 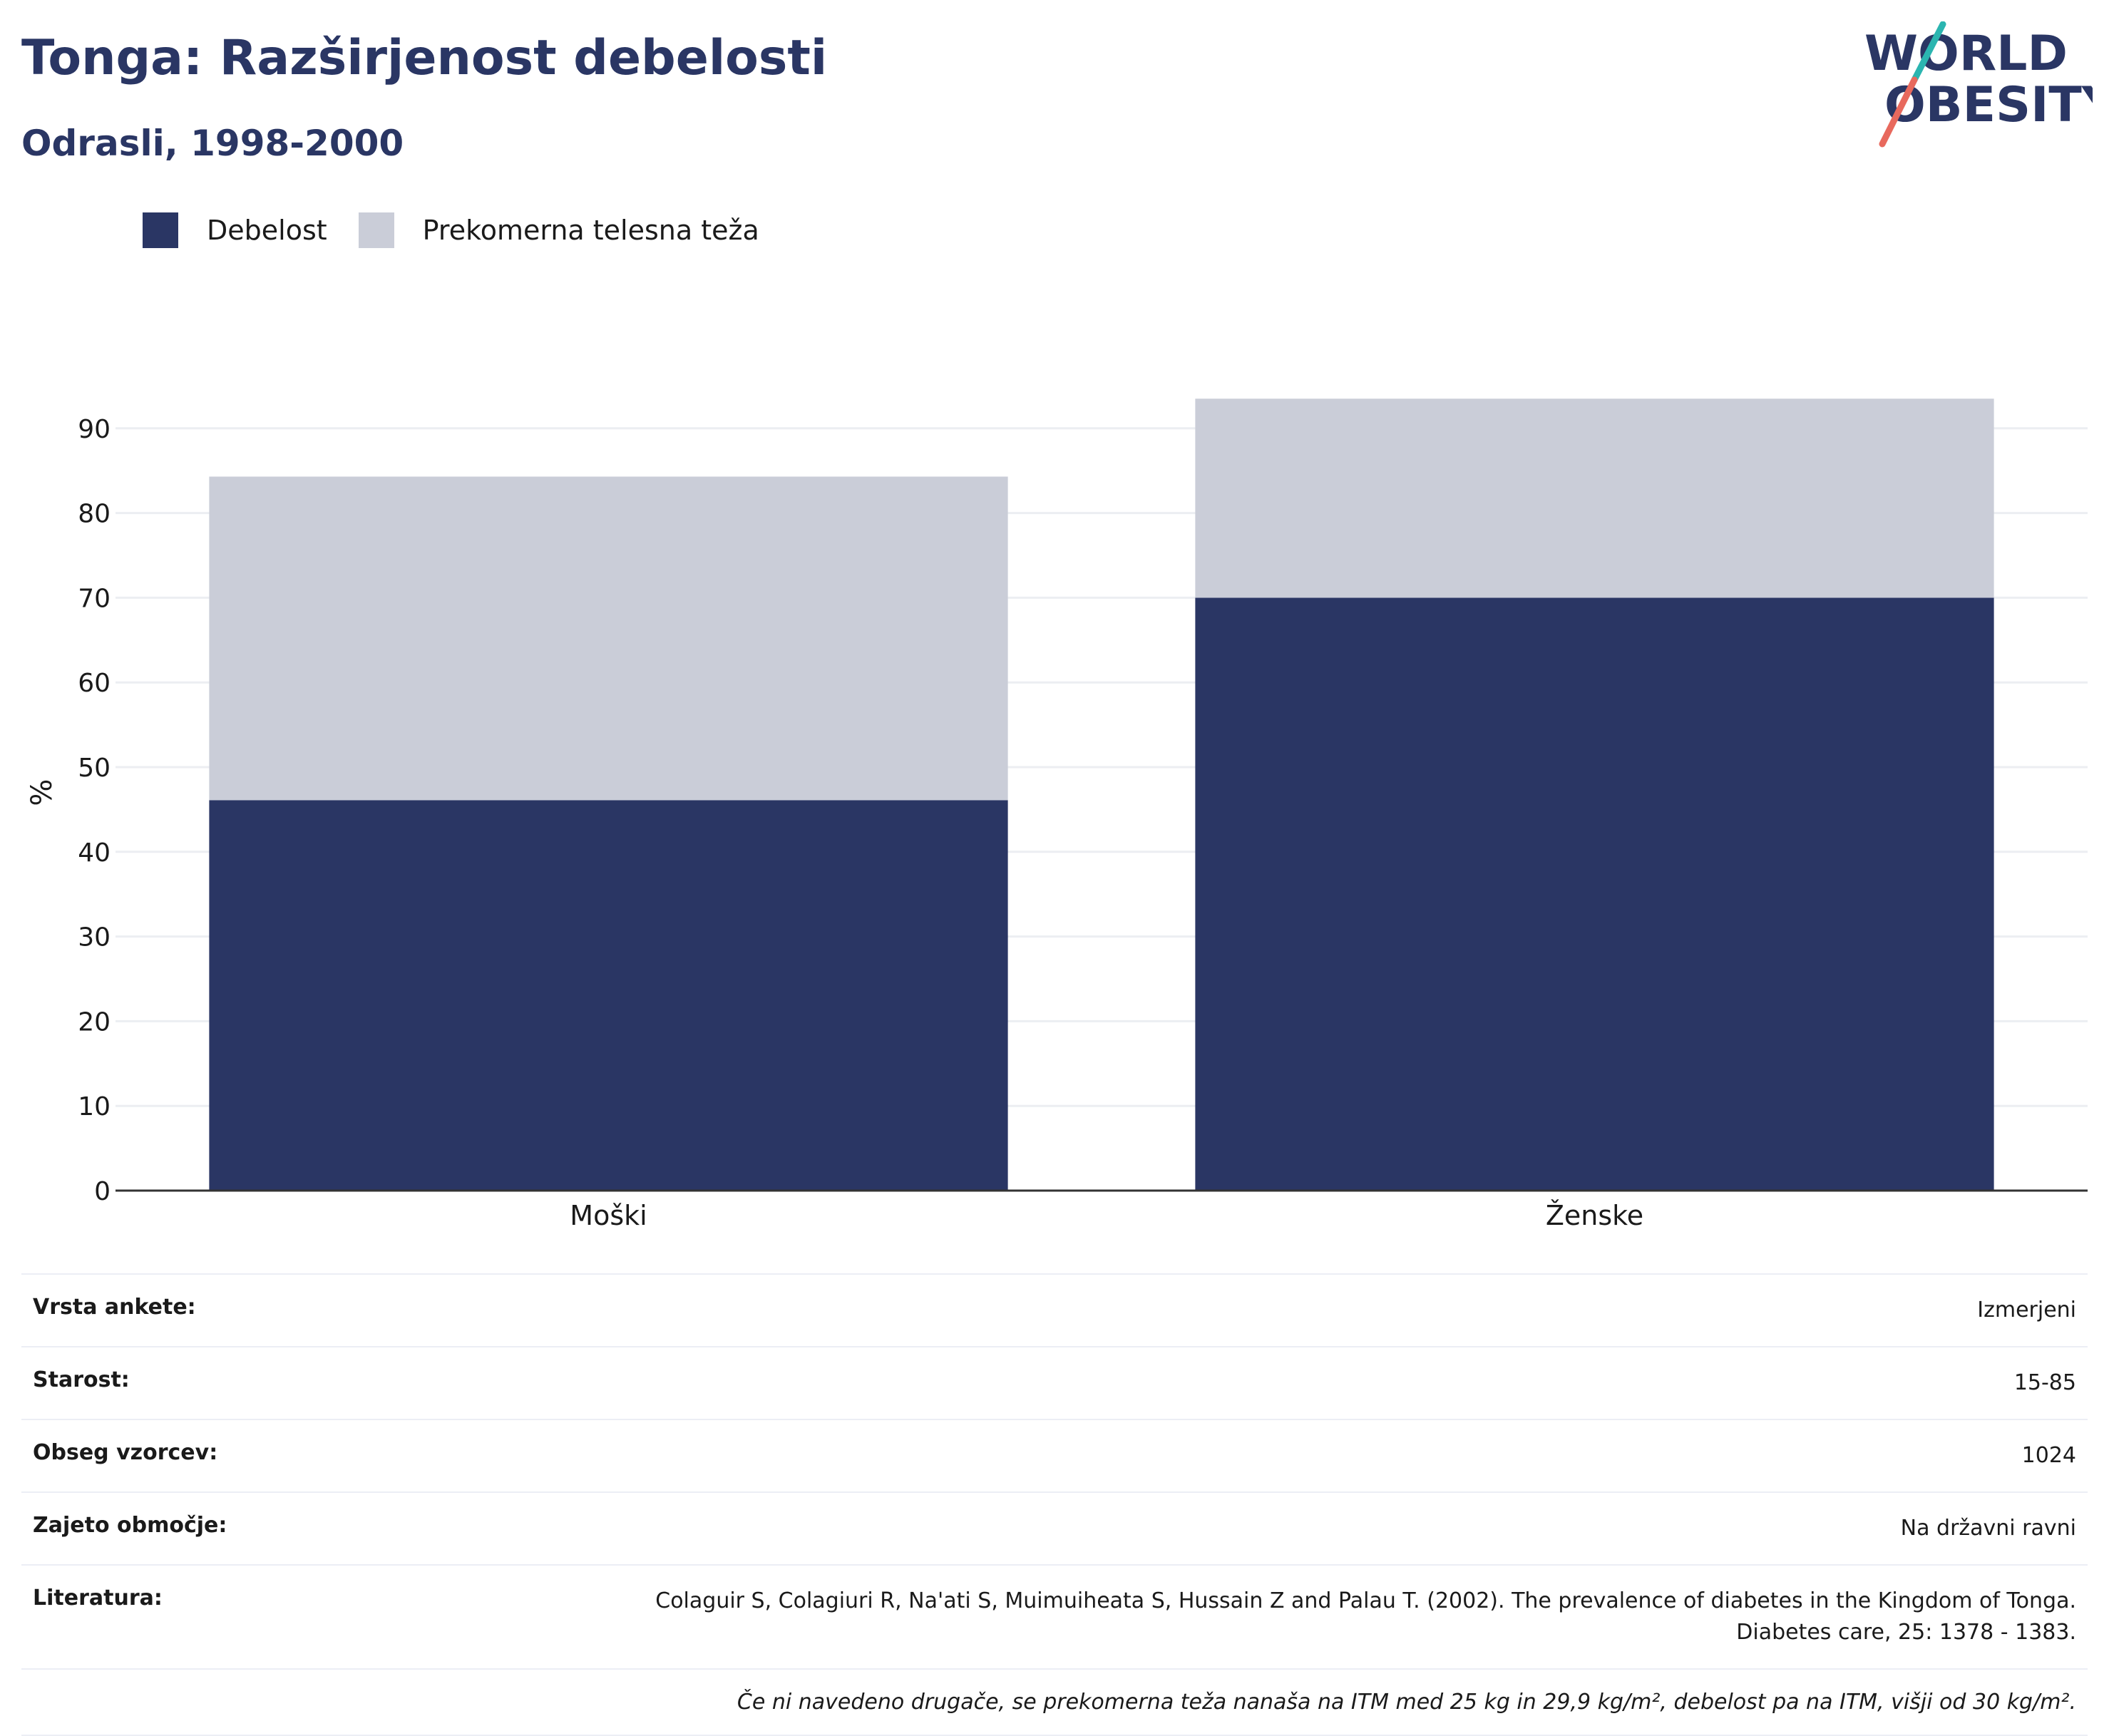 I want to click on y-tick-label: 0, so click(x=102, y=1192).